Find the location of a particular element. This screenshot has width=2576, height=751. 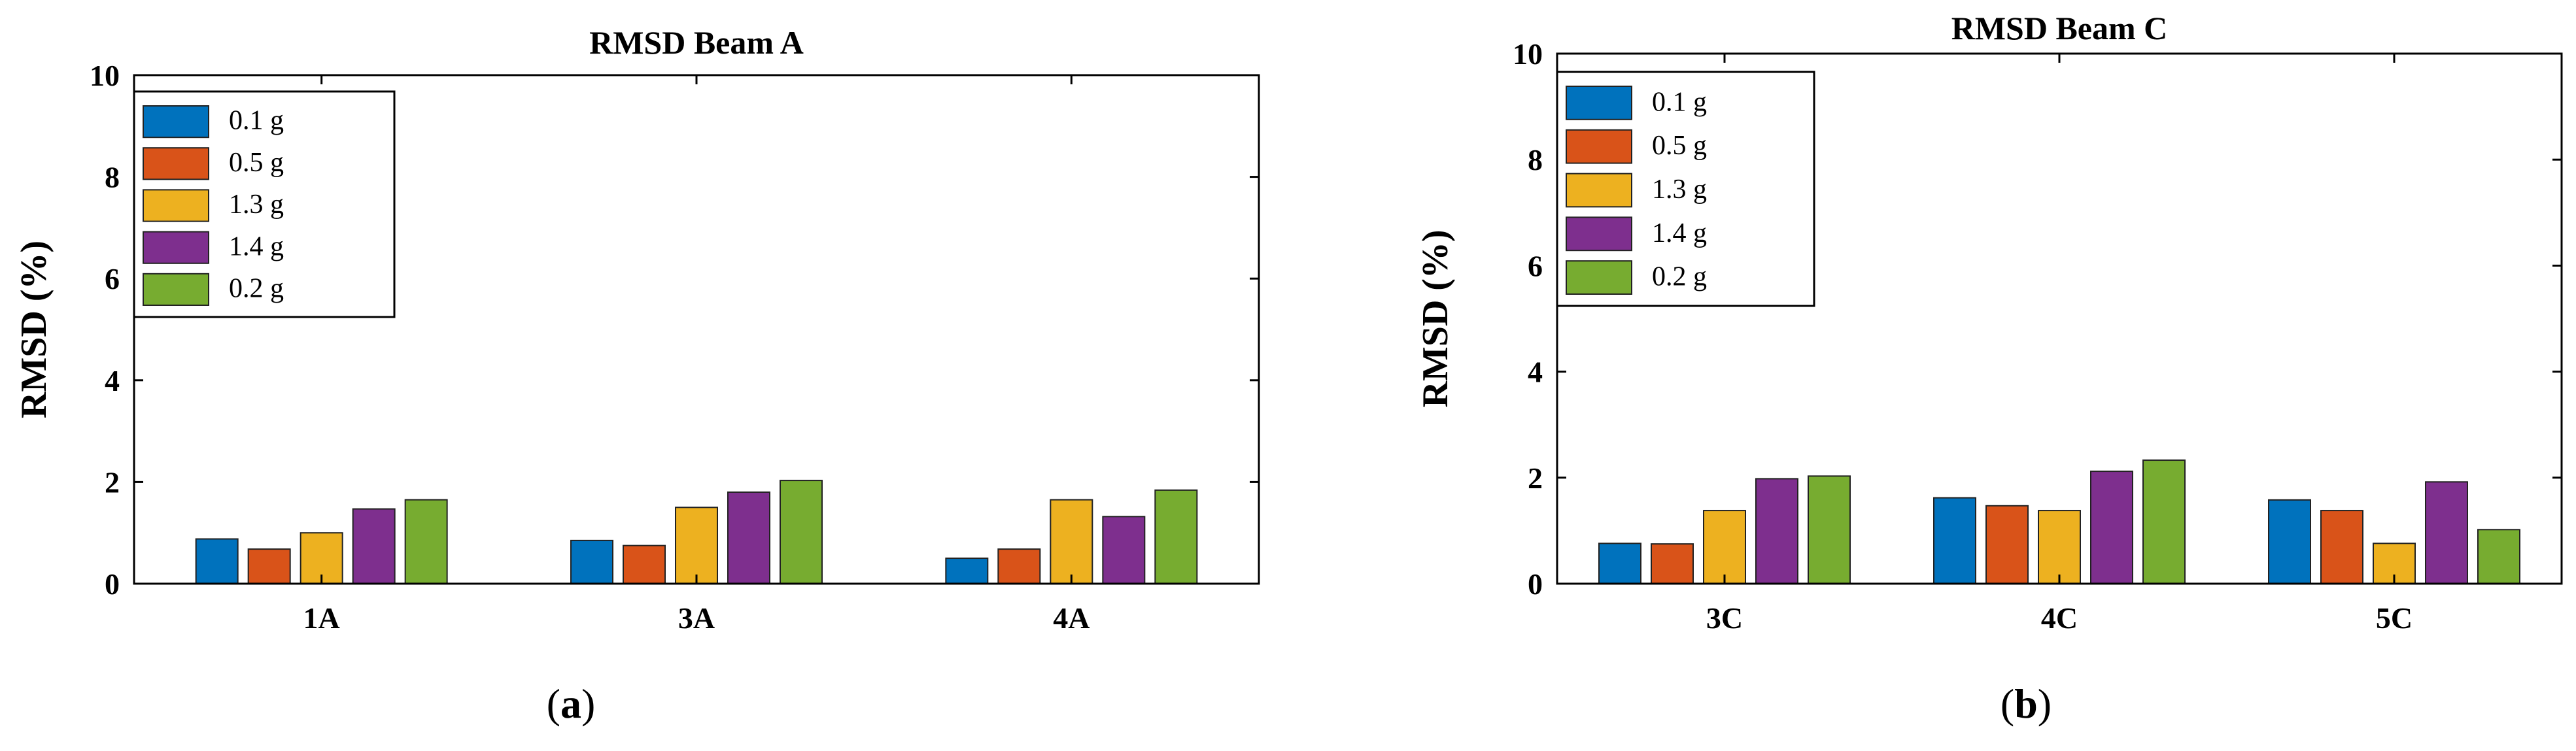

bar-4C-0.2g is located at coordinates (2164, 522).